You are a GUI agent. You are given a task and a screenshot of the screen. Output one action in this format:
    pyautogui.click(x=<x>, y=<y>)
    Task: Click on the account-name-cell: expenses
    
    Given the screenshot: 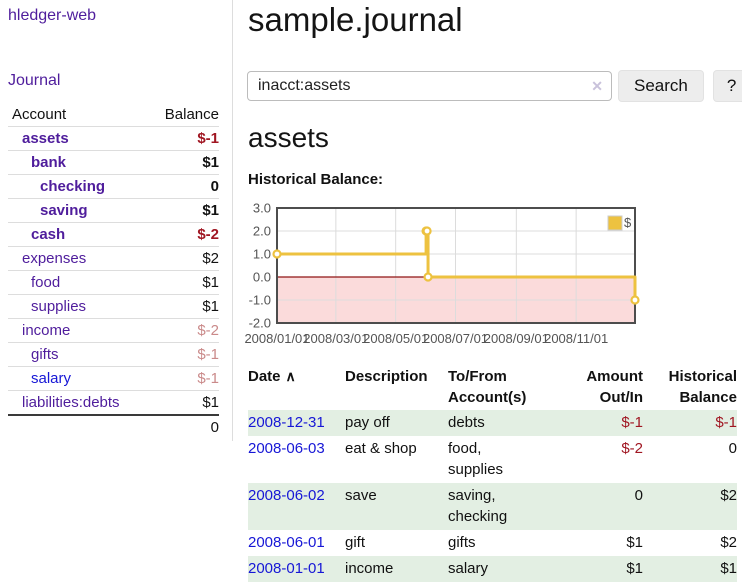 What is the action you would take?
    pyautogui.click(x=79, y=258)
    